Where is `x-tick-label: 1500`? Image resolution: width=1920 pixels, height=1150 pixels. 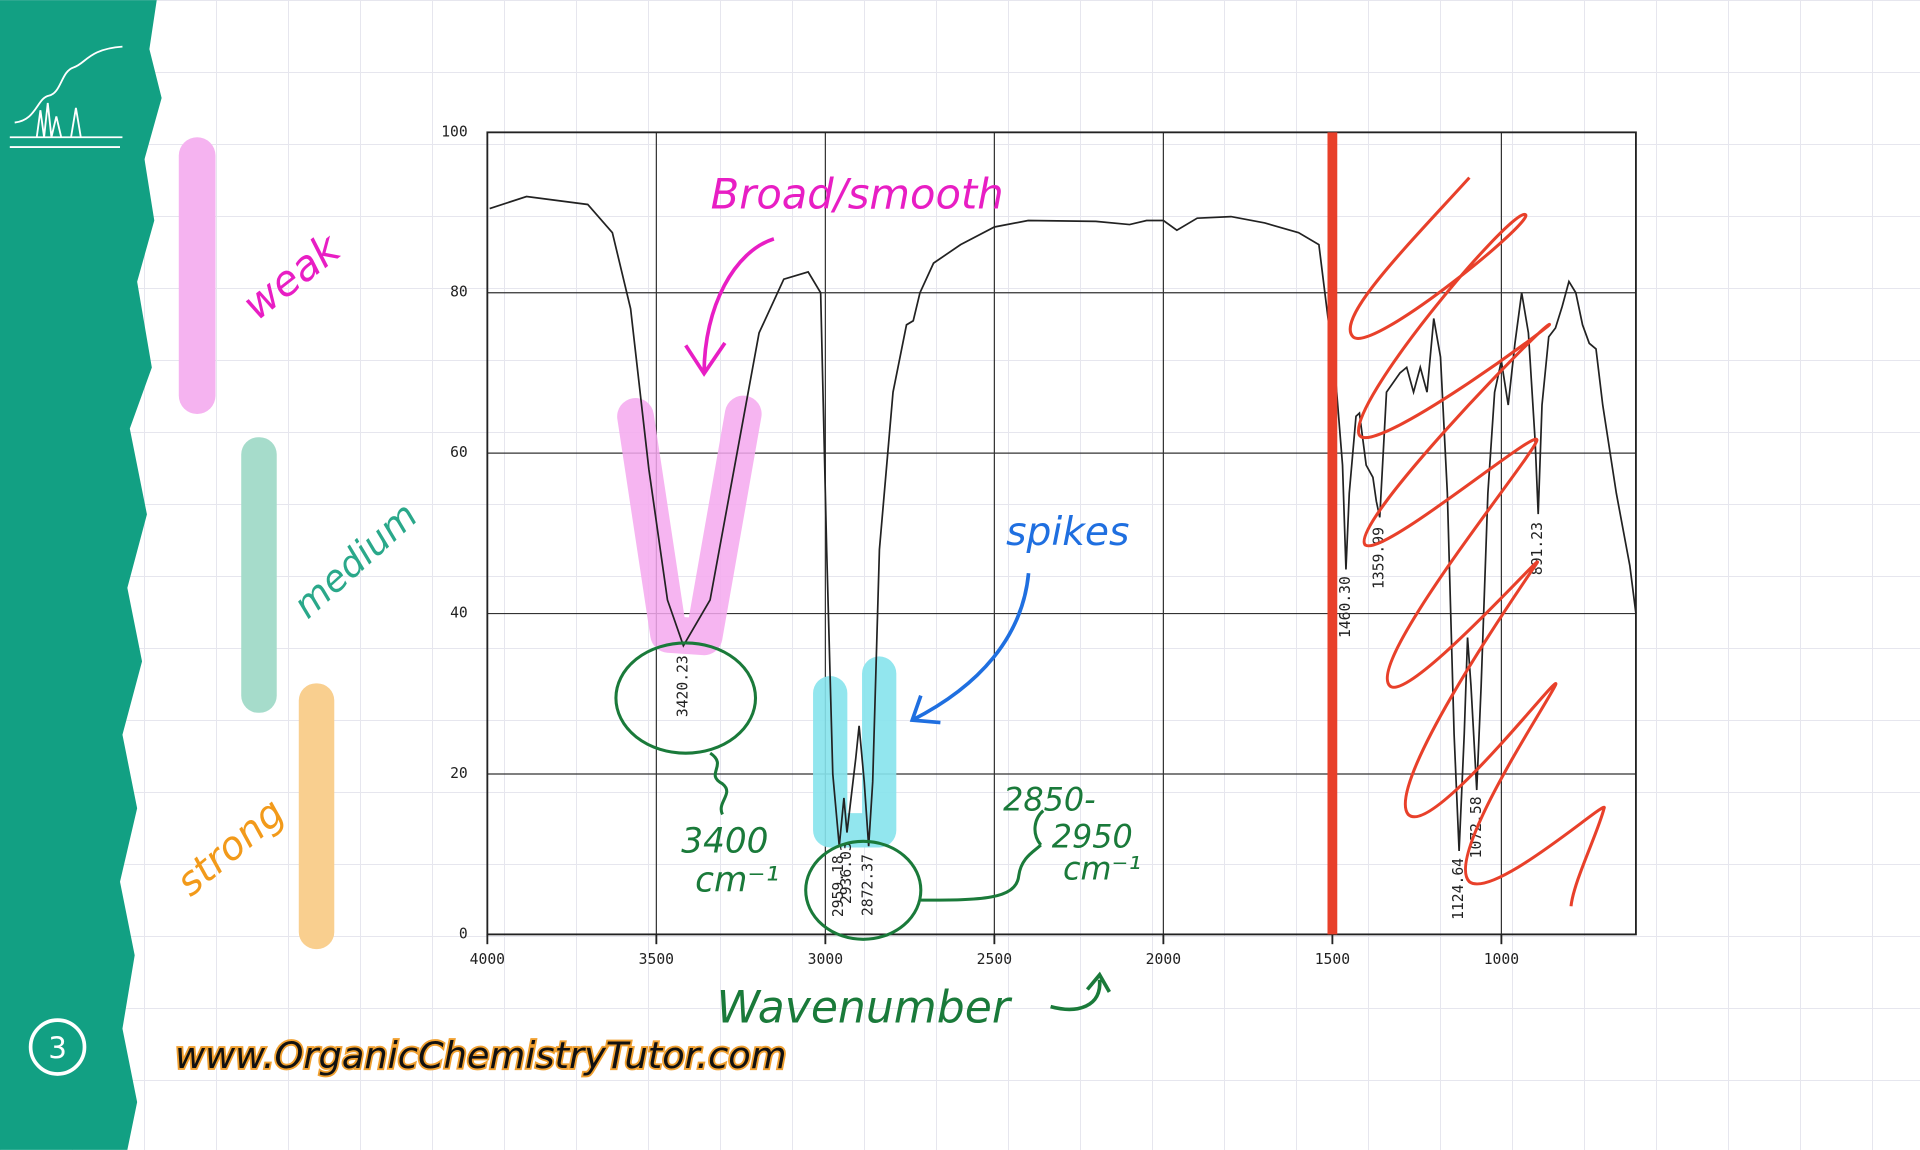
x-tick-label: 1500 is located at coordinates (1332, 959).